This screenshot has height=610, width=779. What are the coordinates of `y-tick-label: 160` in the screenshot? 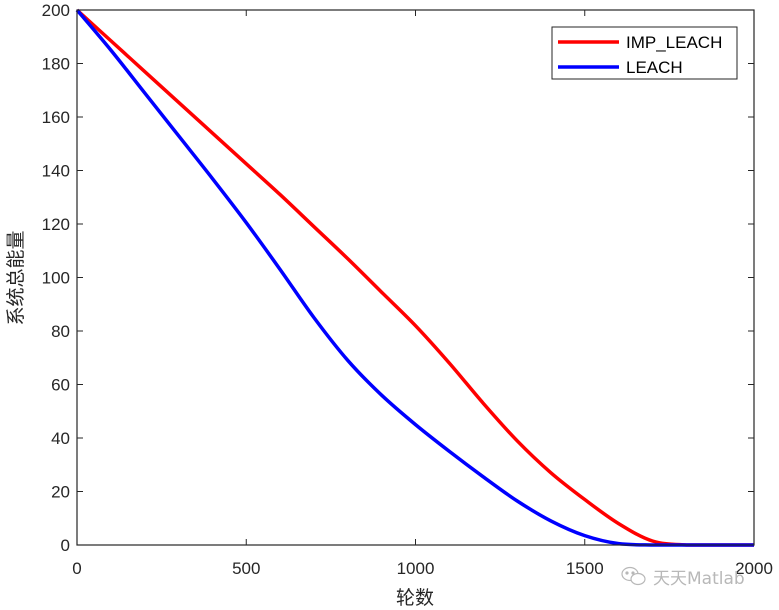 It's located at (56, 117).